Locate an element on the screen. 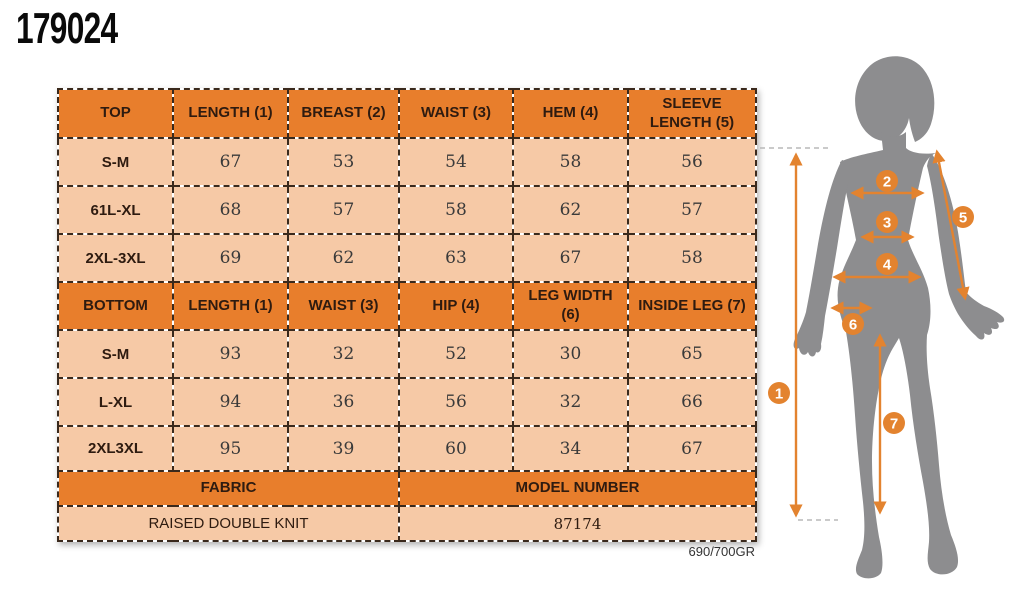 The width and height of the screenshot is (1024, 598). measurement-arrows is located at coordinates (879, 333).